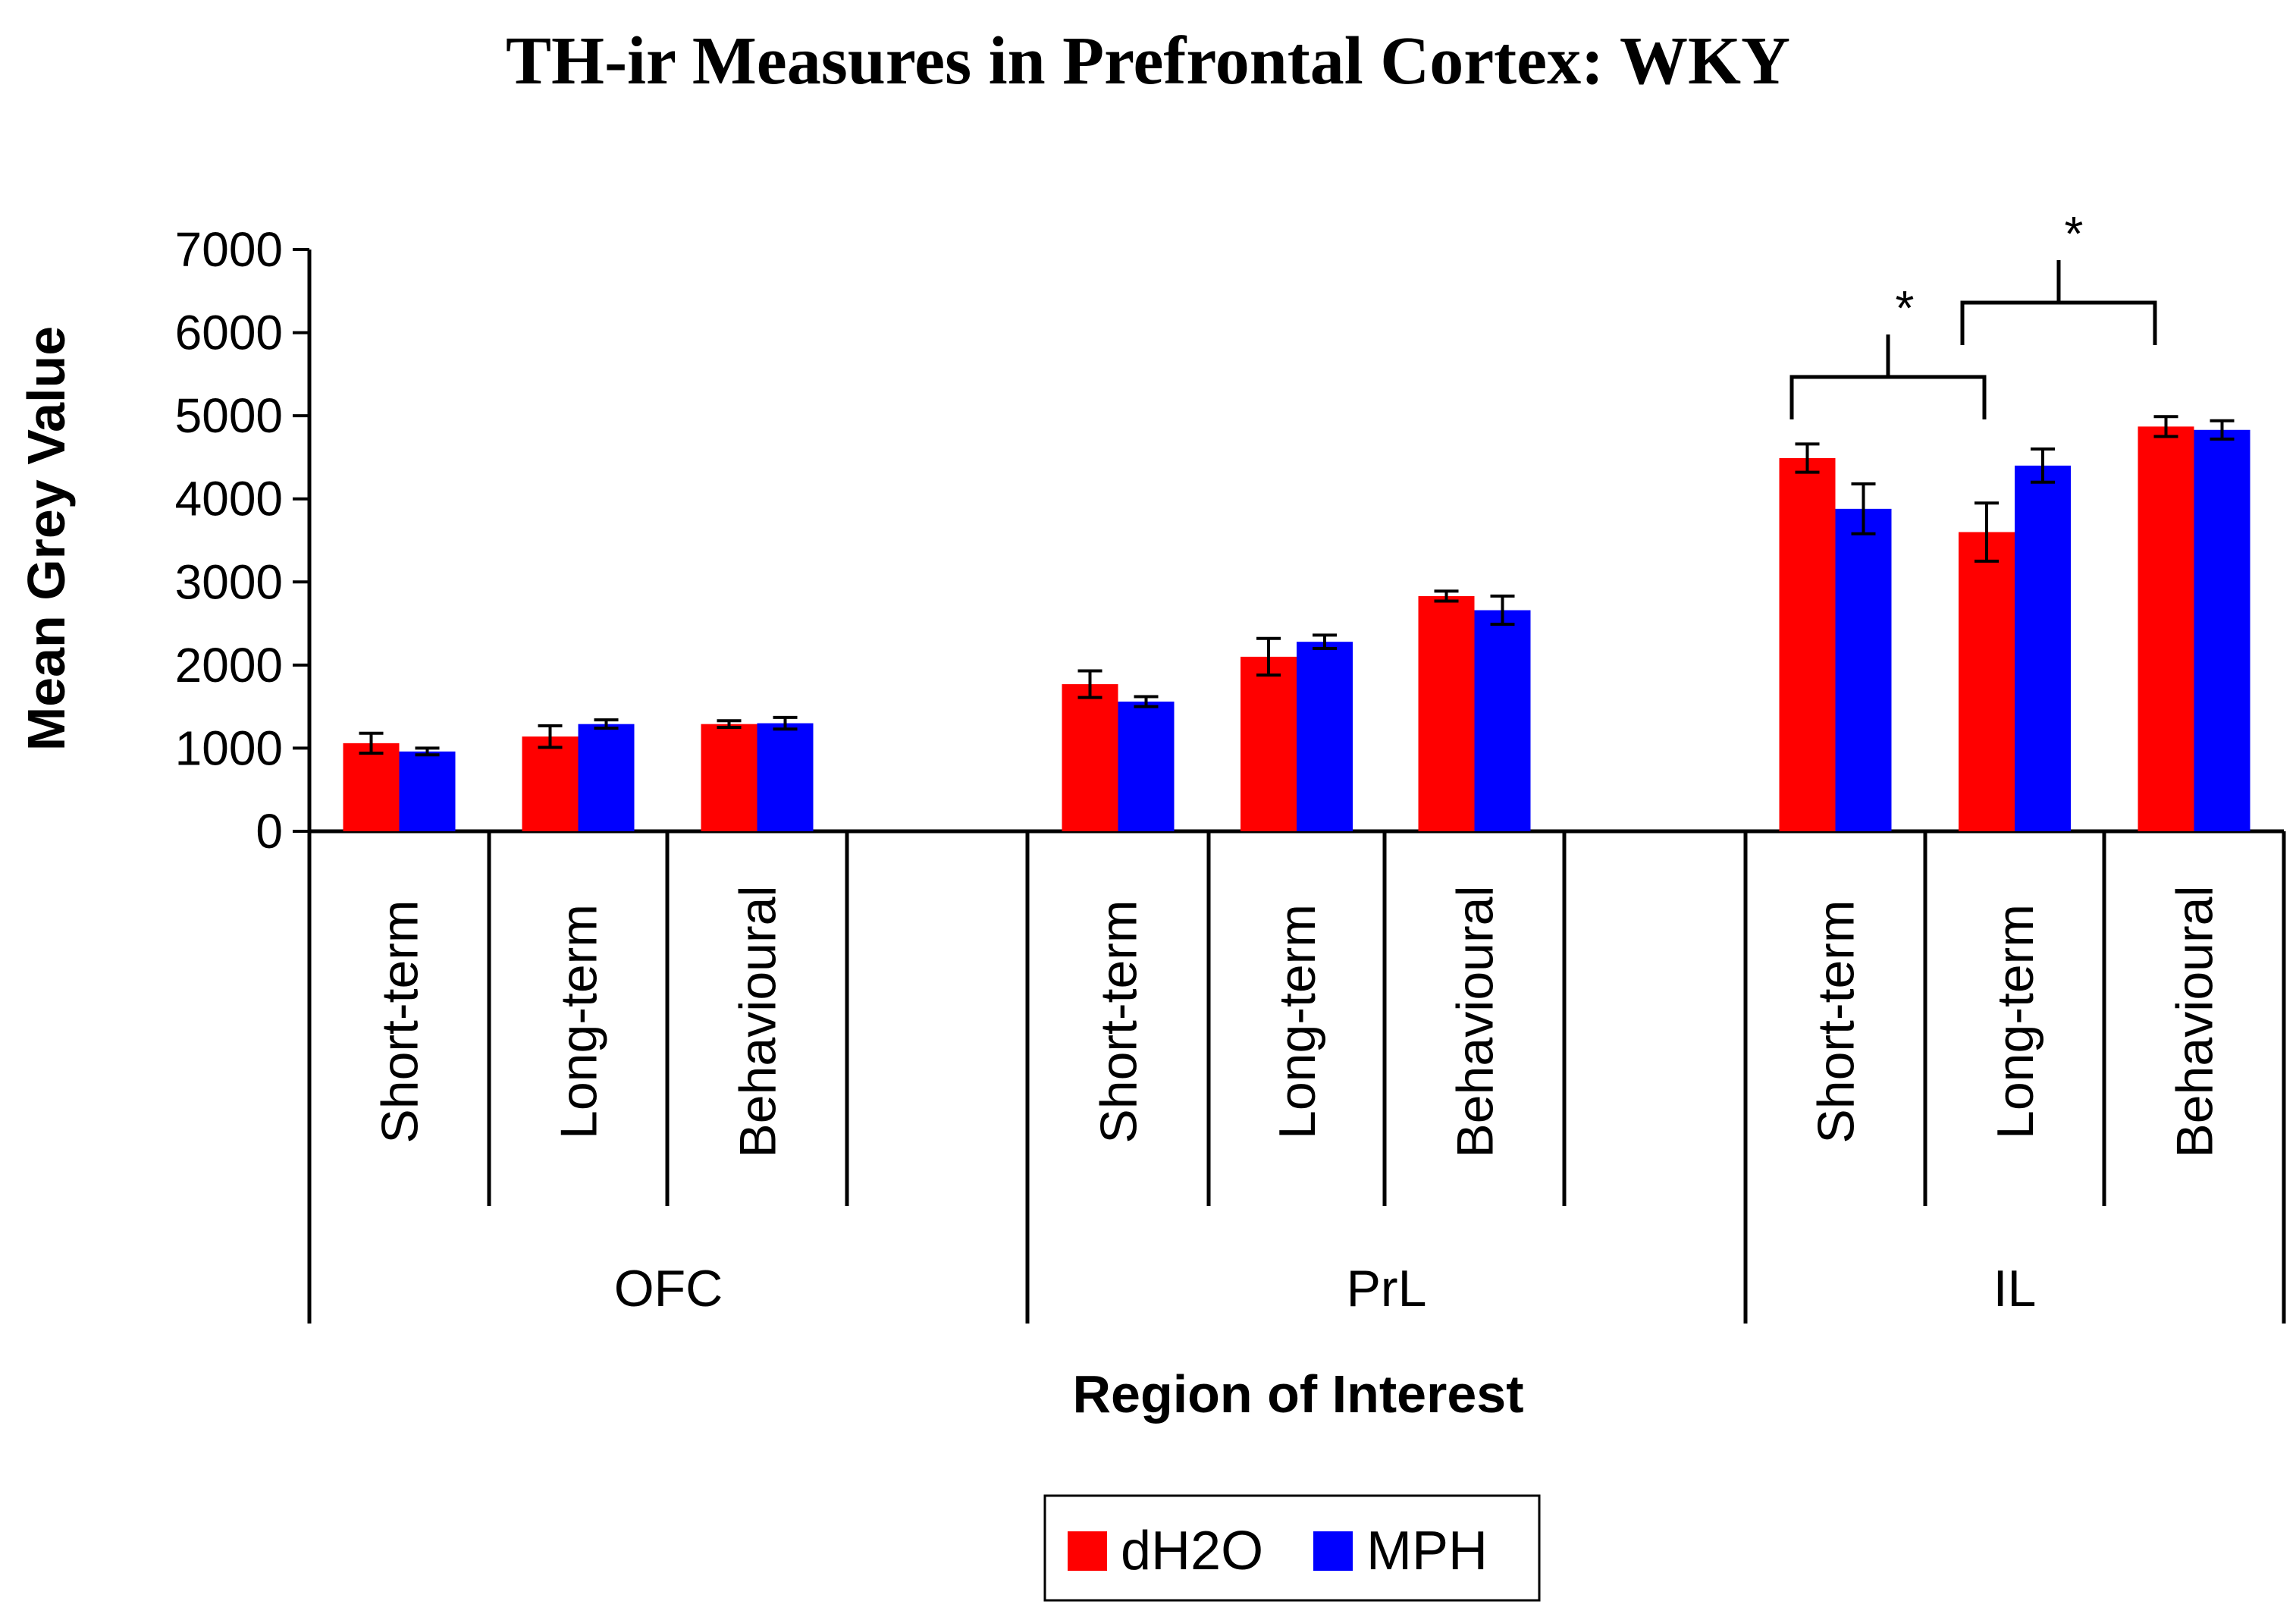 Image resolution: width=2296 pixels, height=1614 pixels. Describe the element at coordinates (229, 249) in the screenshot. I see `y-tick-label: 7000` at that location.